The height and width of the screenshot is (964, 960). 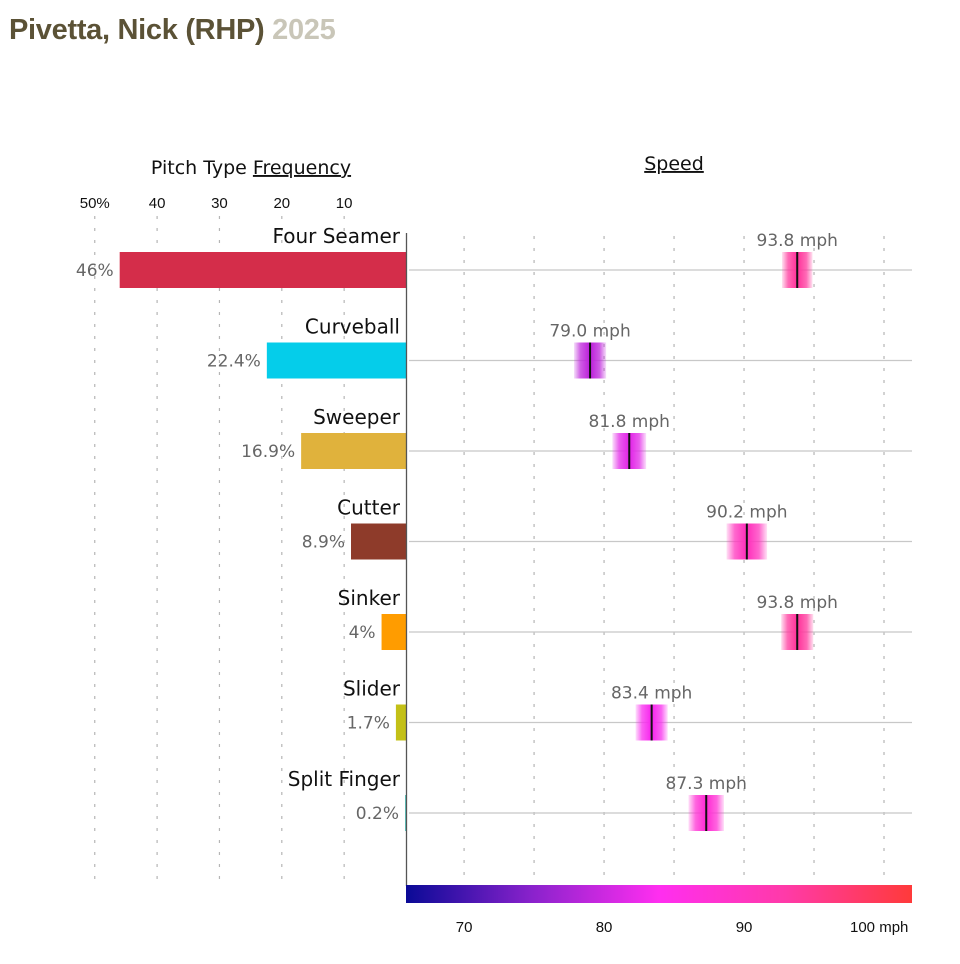 I want to click on frequency-value-label: 22.4%, so click(x=234, y=362).